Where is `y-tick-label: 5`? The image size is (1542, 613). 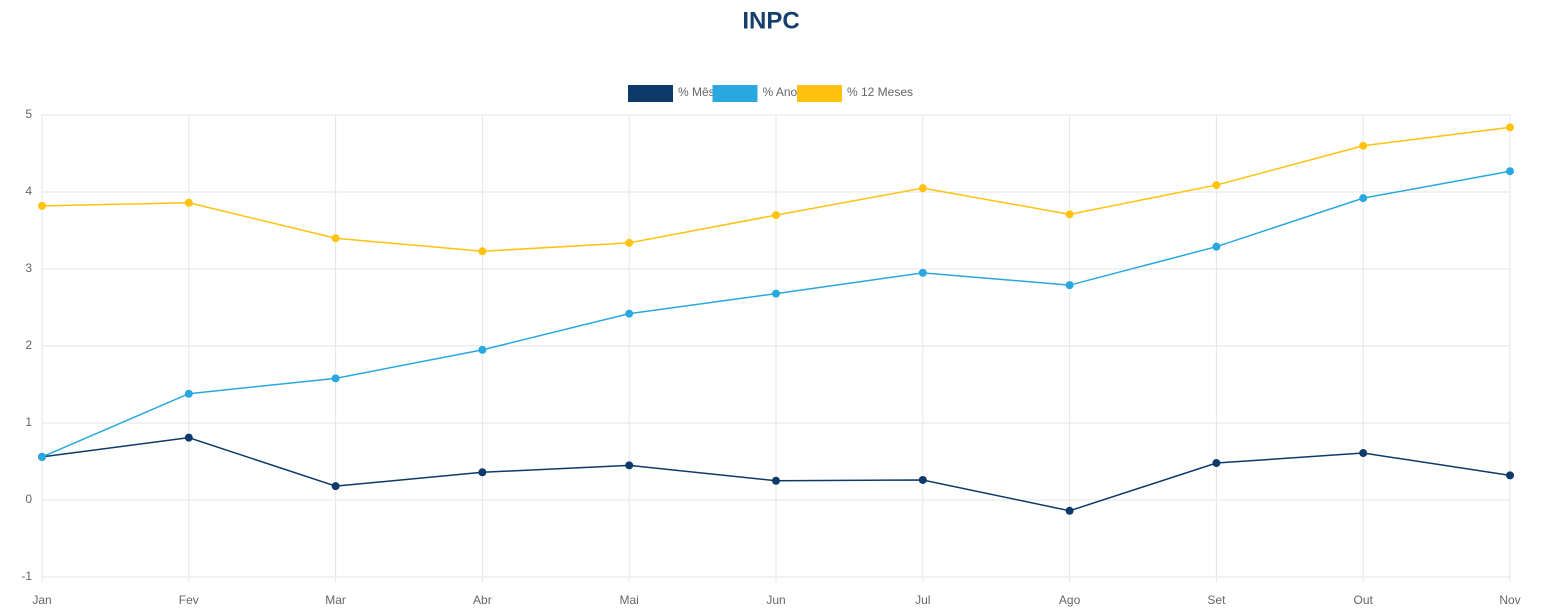
y-tick-label: 5 is located at coordinates (28, 114).